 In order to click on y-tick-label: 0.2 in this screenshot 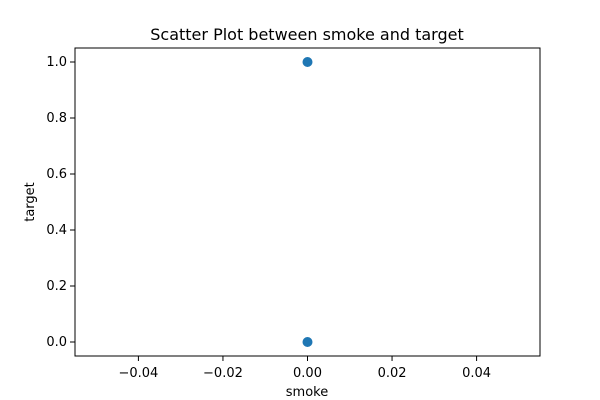, I will do `click(56, 286)`.